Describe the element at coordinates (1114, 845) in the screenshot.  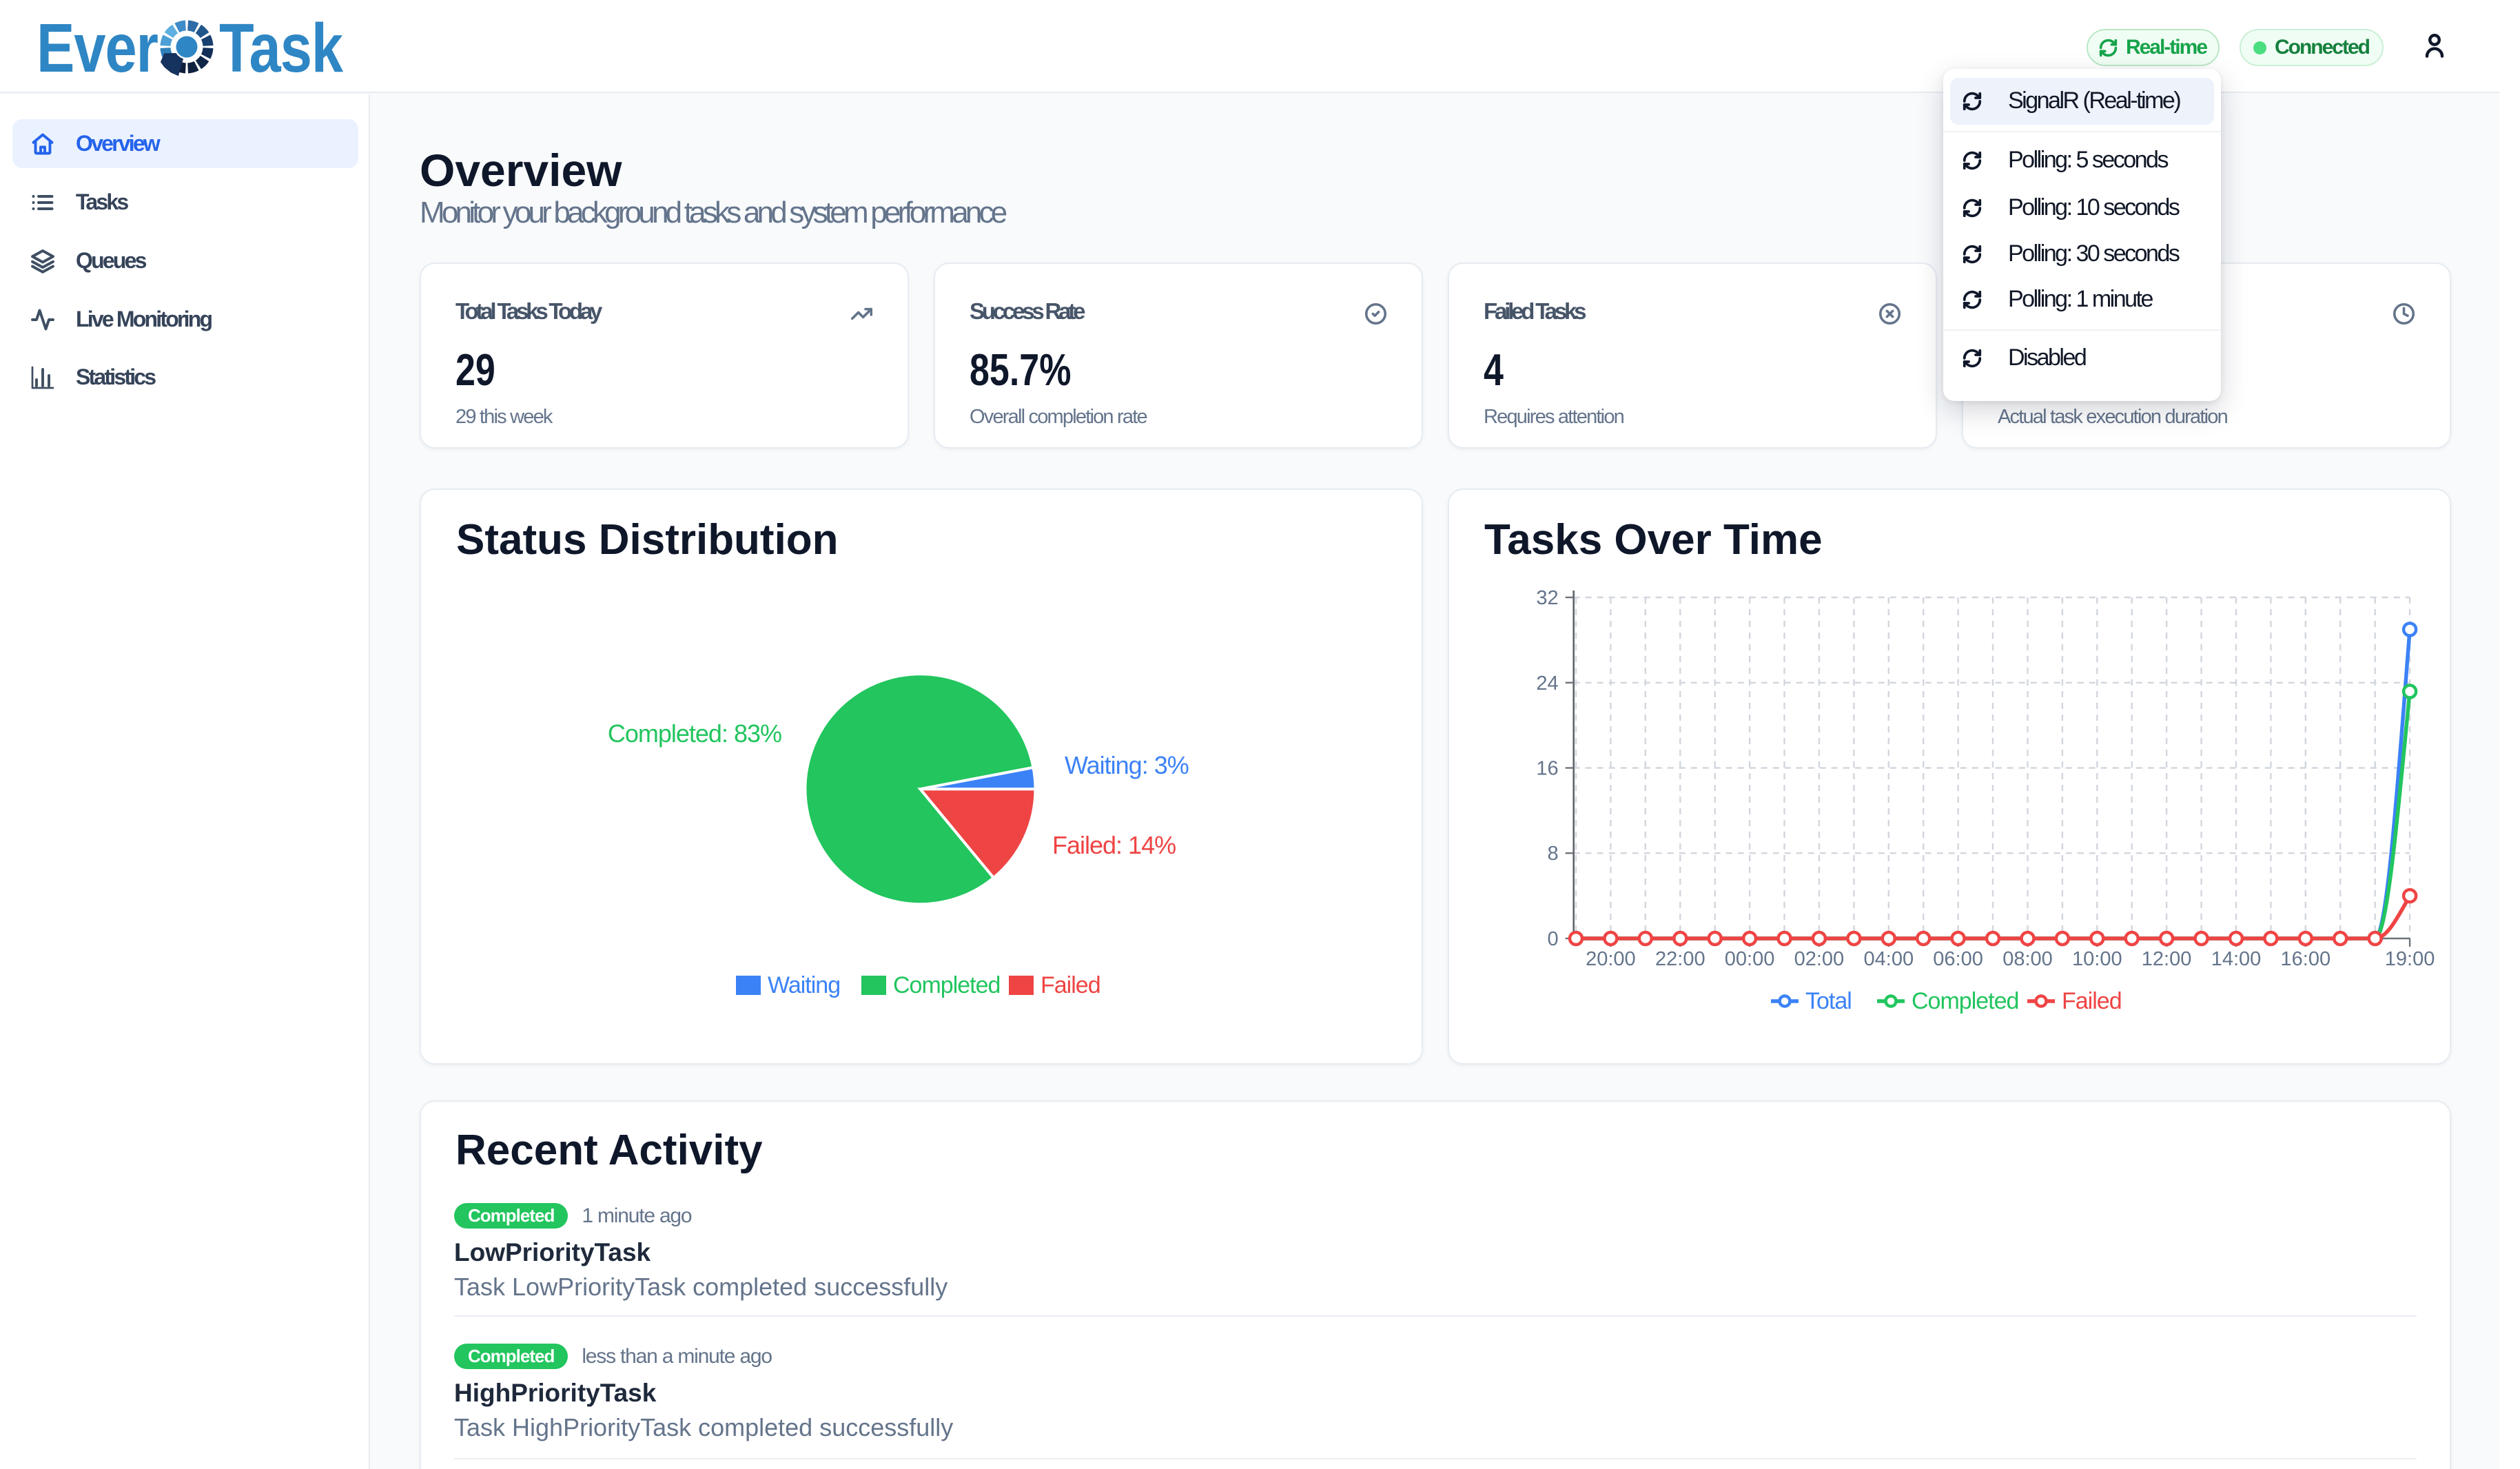
I see `svg-text: Failed: 14%` at that location.